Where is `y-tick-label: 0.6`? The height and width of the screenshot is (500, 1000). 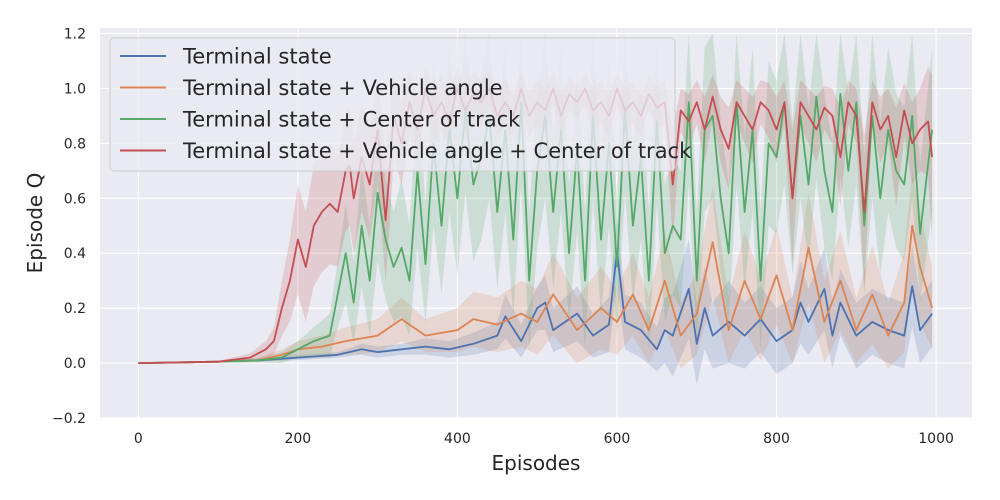 y-tick-label: 0.6 is located at coordinates (75, 199).